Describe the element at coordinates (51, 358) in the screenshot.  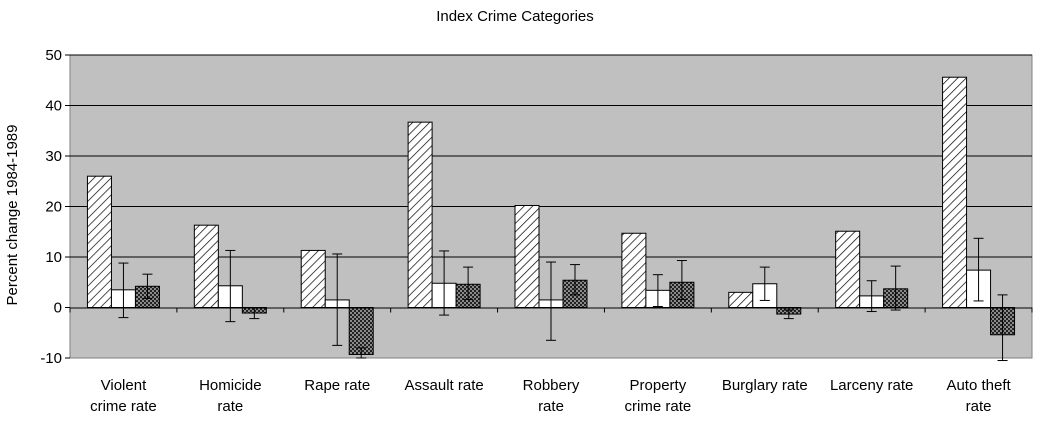
I see `y-tick-label: -10` at that location.